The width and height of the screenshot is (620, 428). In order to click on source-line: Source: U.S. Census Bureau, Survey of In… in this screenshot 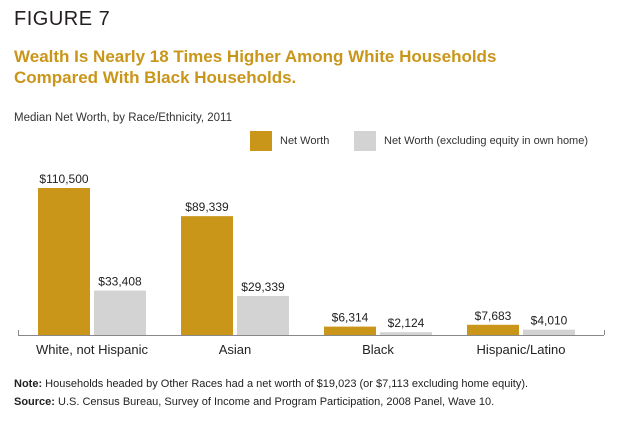, I will do `click(271, 402)`.